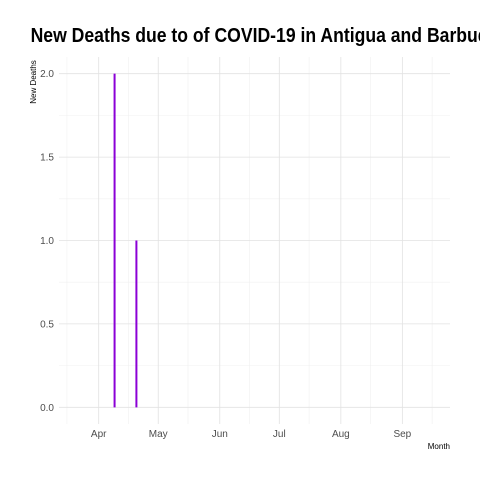  I want to click on x-tick-label: Sep, so click(402, 434).